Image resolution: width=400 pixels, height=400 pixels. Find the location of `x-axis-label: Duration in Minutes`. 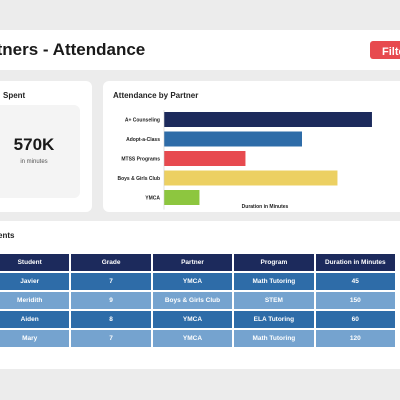

x-axis-label: Duration in Minutes is located at coordinates (265, 207).